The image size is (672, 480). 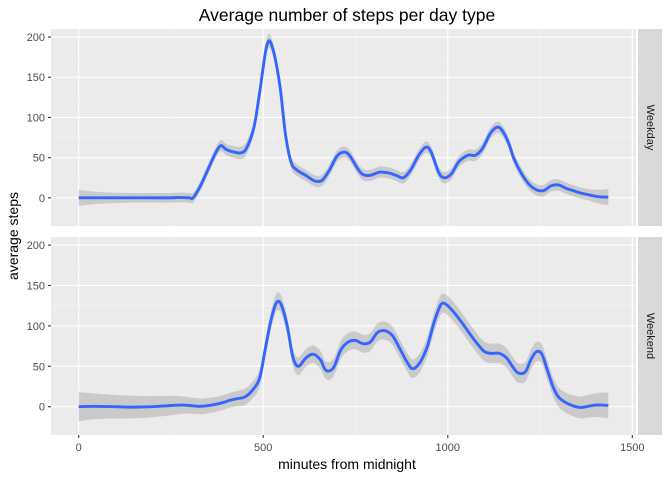 What do you see at coordinates (448, 448) in the screenshot?
I see `x-tick-label: 1000` at bounding box center [448, 448].